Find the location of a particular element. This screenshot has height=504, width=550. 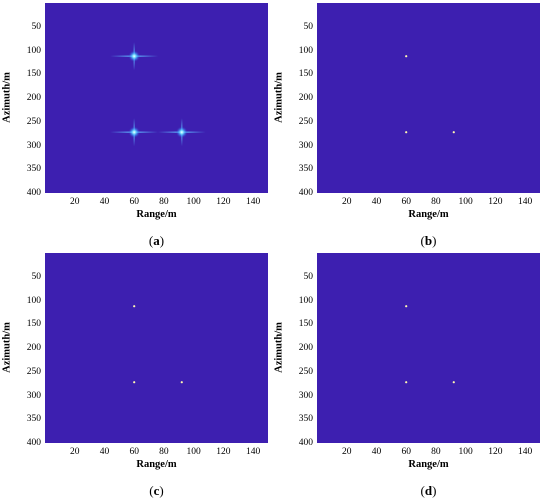

caption-letter: b is located at coordinates (428, 240).